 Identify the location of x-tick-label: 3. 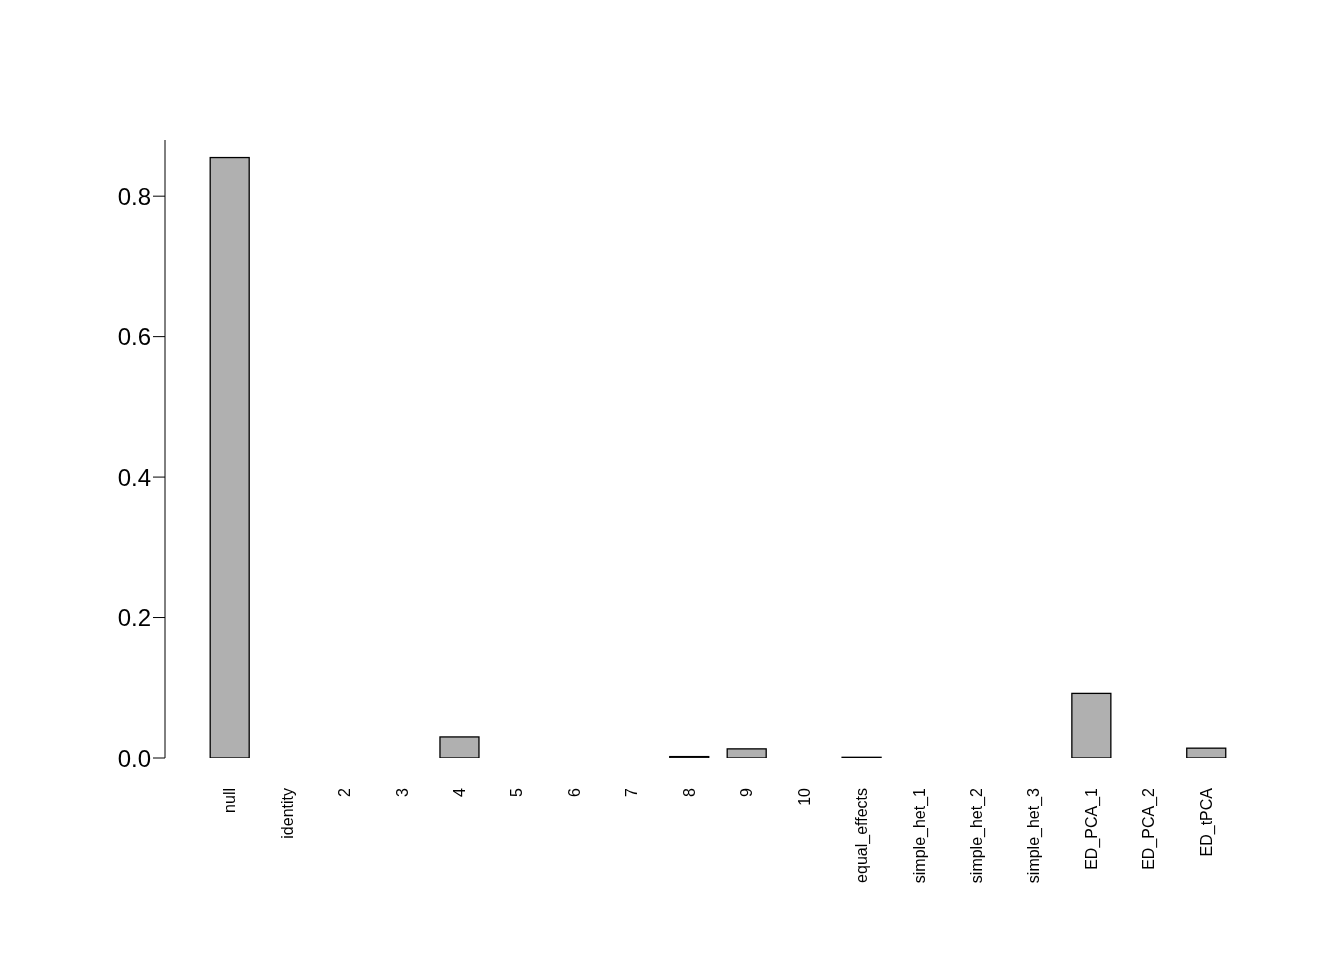
(402, 792).